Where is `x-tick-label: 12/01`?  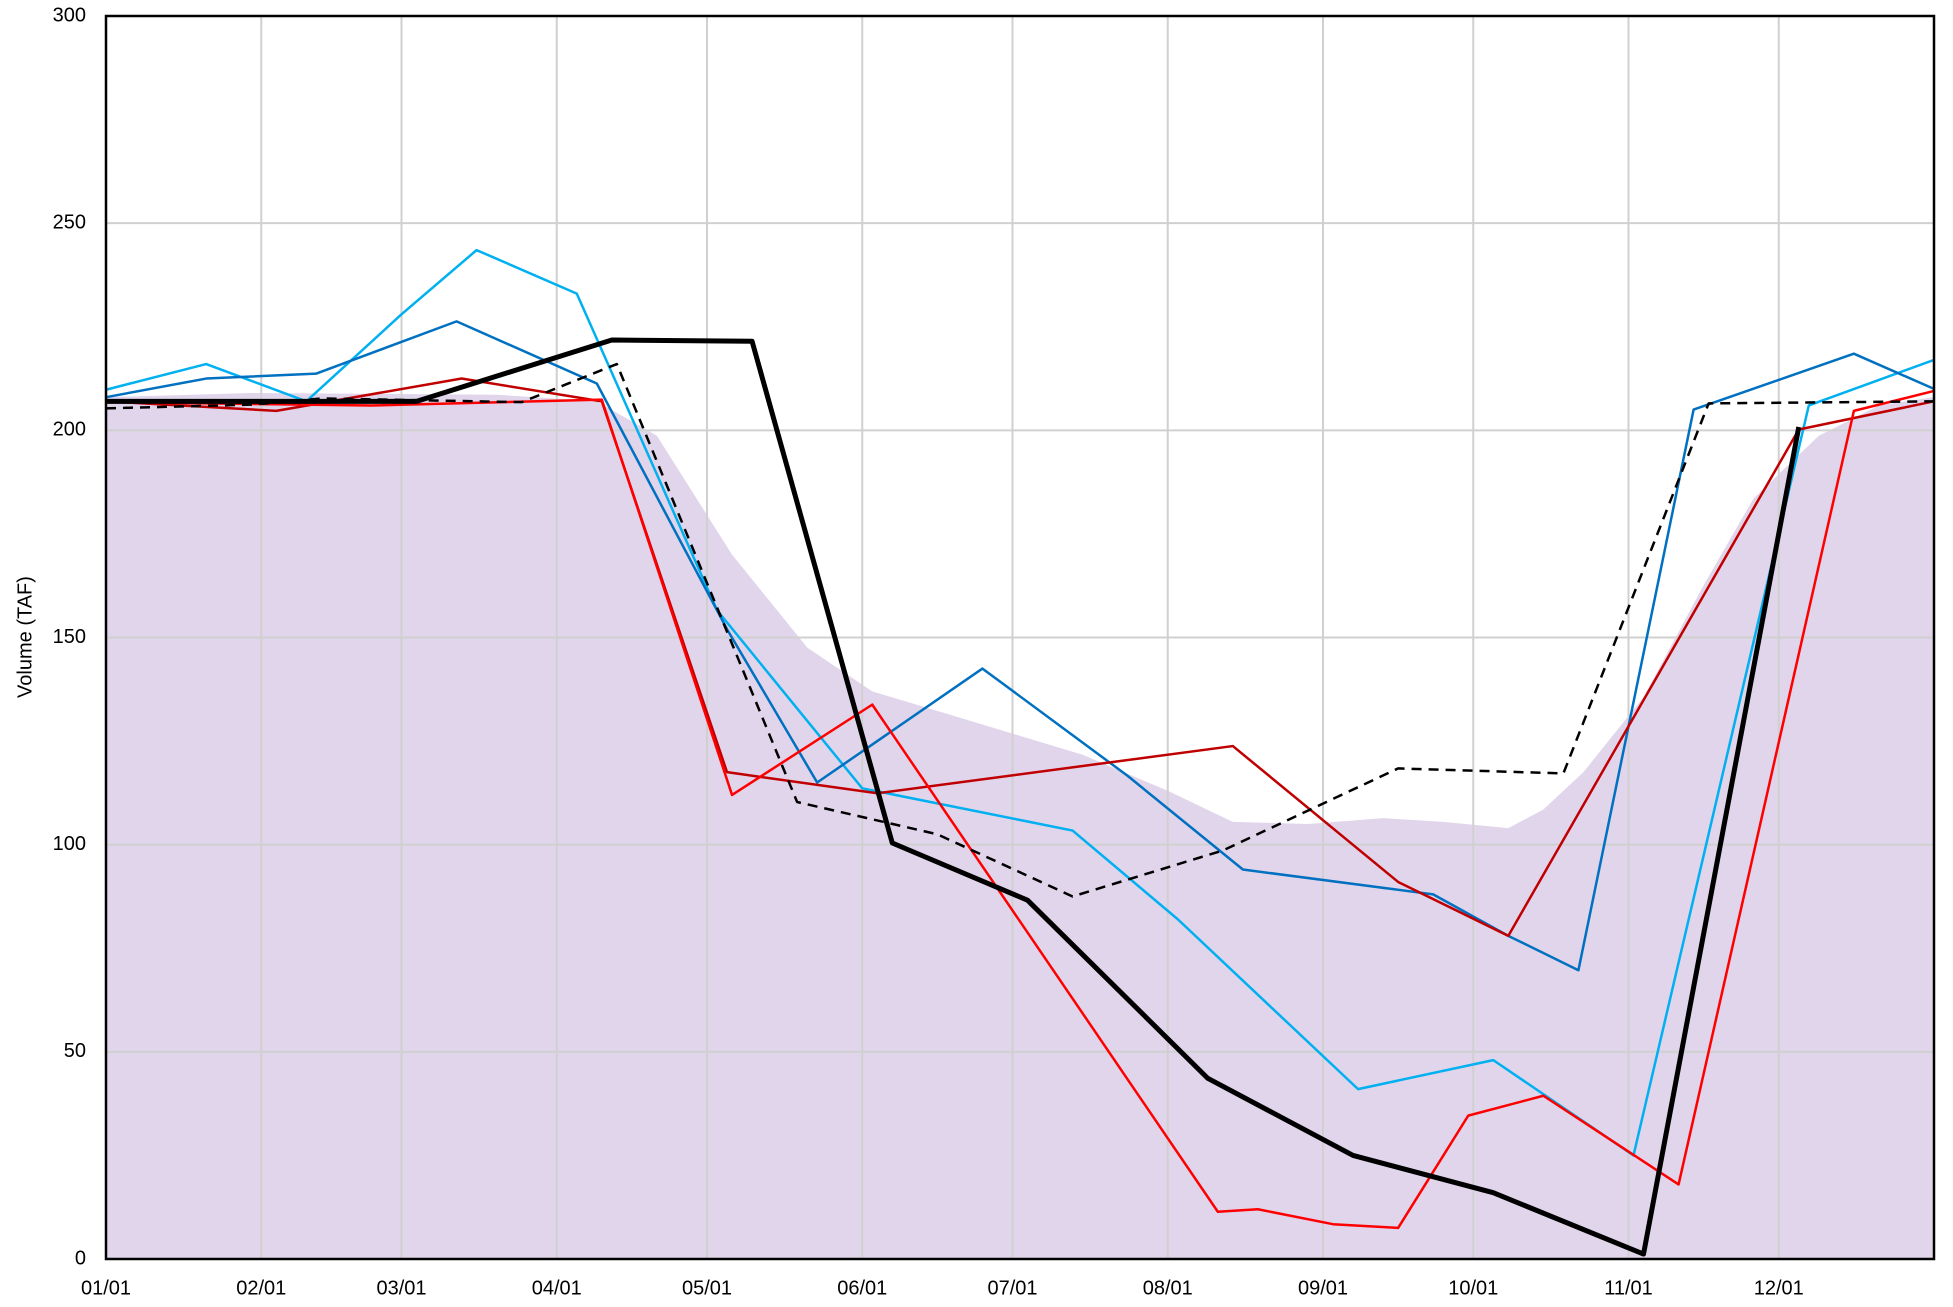
x-tick-label: 12/01 is located at coordinates (1779, 1288).